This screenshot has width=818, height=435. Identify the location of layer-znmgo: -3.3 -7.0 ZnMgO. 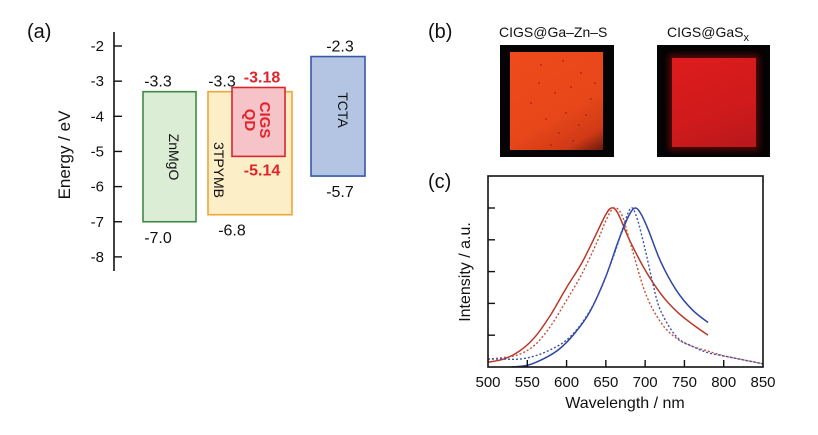
(169, 160).